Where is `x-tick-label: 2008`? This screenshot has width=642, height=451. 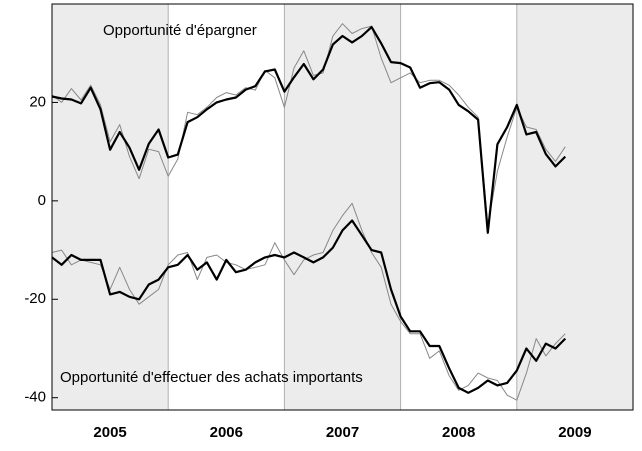
x-tick-label: 2008 is located at coordinates (458, 432).